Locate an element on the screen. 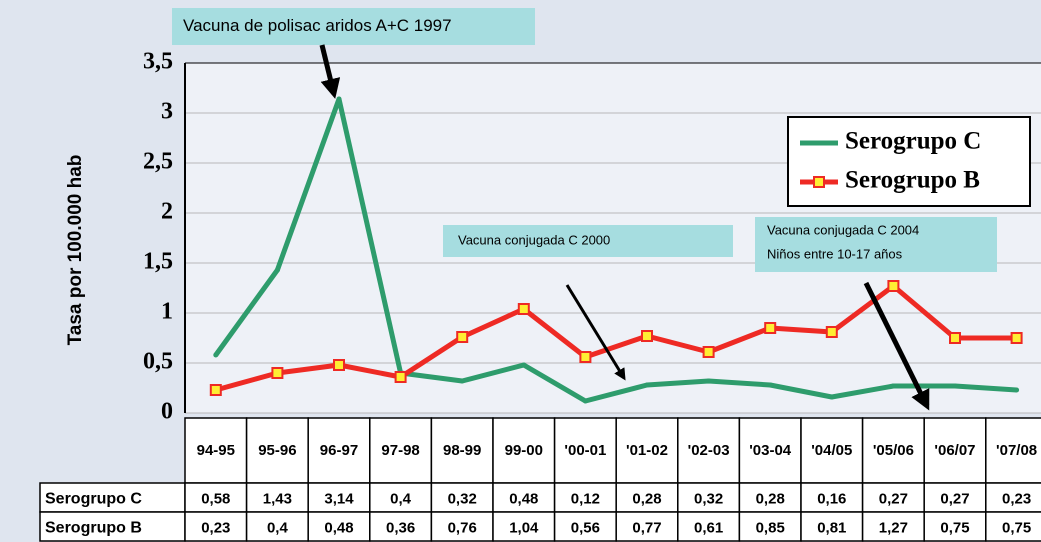 The width and height of the screenshot is (1041, 542). x-tick-label: 99-00 is located at coordinates (523, 450).